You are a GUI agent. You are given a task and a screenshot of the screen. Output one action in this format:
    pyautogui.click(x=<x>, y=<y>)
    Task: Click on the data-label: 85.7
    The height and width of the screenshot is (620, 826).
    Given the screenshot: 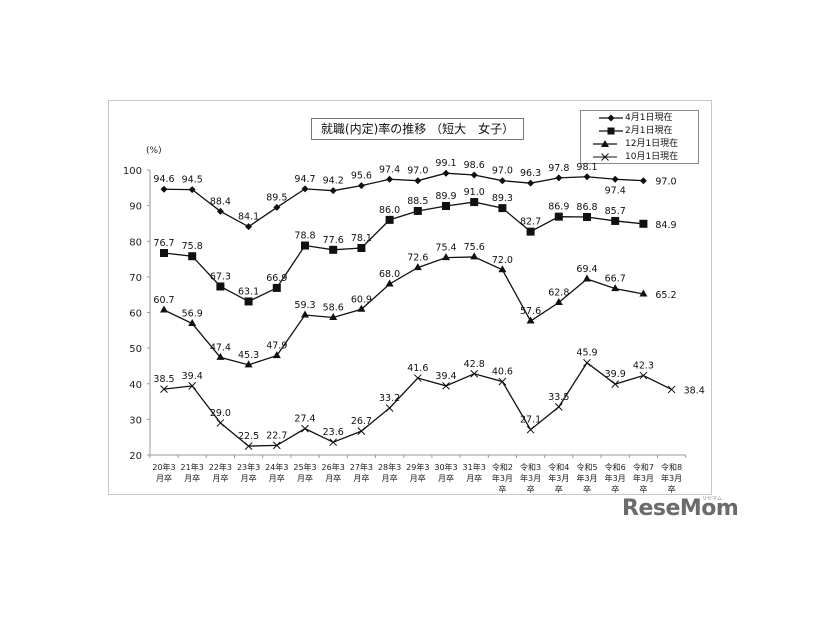 What is the action you would take?
    pyautogui.click(x=615, y=211)
    